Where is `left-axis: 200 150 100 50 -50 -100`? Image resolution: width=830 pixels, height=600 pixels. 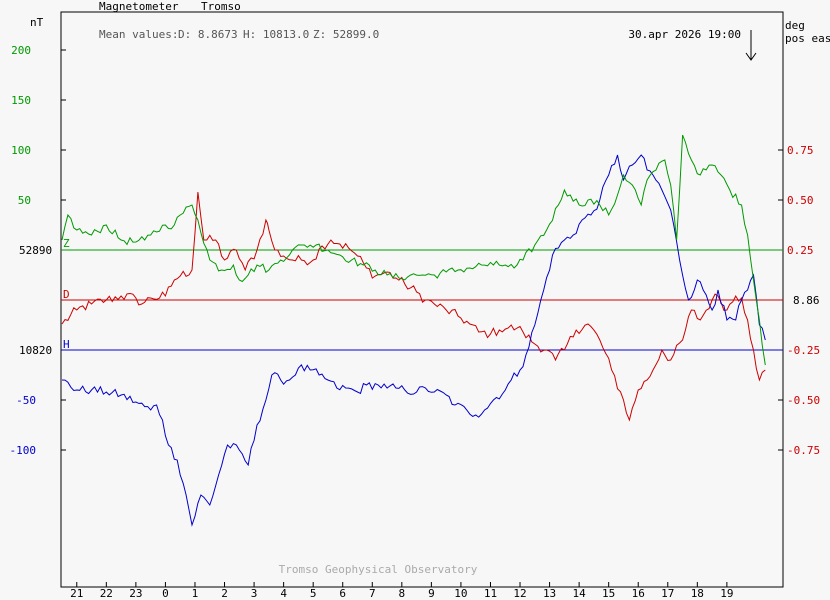
left-axis: 200 150 100 50 -50 -100 is located at coordinates (38, 250).